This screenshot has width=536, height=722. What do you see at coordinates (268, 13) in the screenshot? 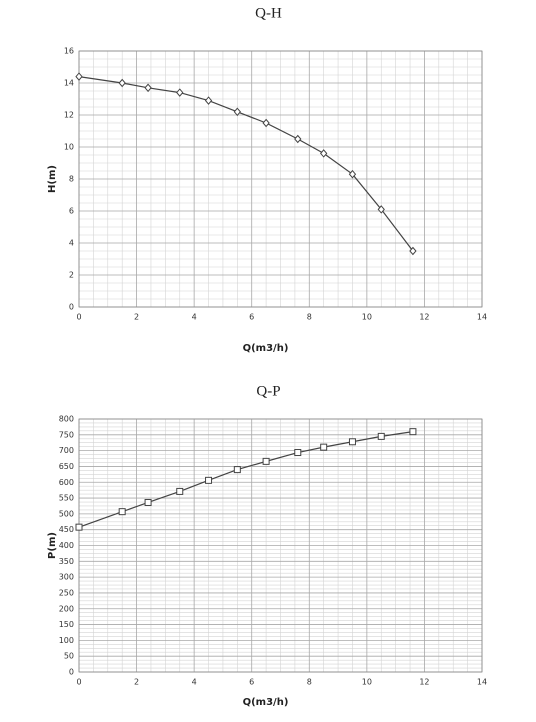
I see `chart-title: Q-H` at bounding box center [268, 13].